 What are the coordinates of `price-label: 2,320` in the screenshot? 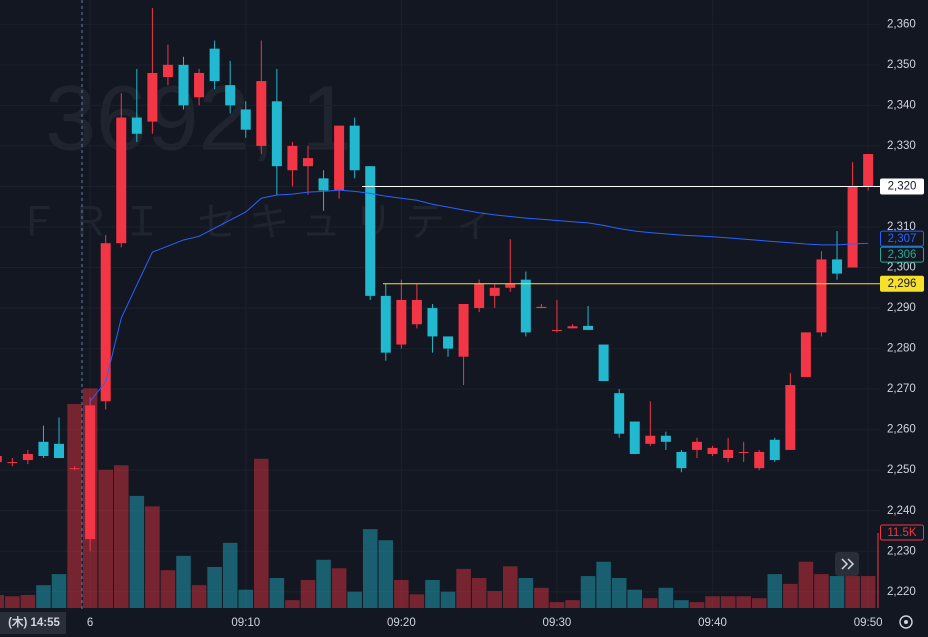 It's located at (902, 186).